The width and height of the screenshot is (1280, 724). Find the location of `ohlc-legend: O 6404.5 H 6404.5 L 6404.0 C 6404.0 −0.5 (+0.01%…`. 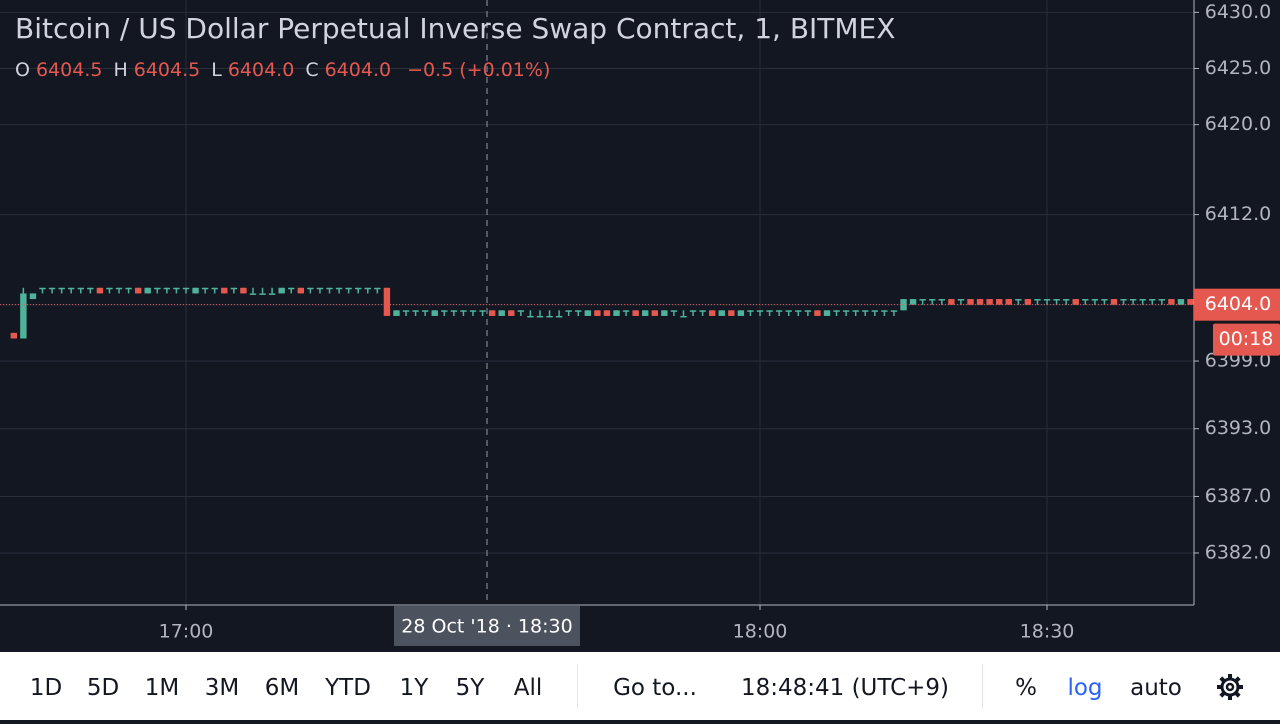

ohlc-legend: O 6404.5 H 6404.5 L 6404.0 C 6404.0 −0.5 (+0.01%… is located at coordinates (282, 70).